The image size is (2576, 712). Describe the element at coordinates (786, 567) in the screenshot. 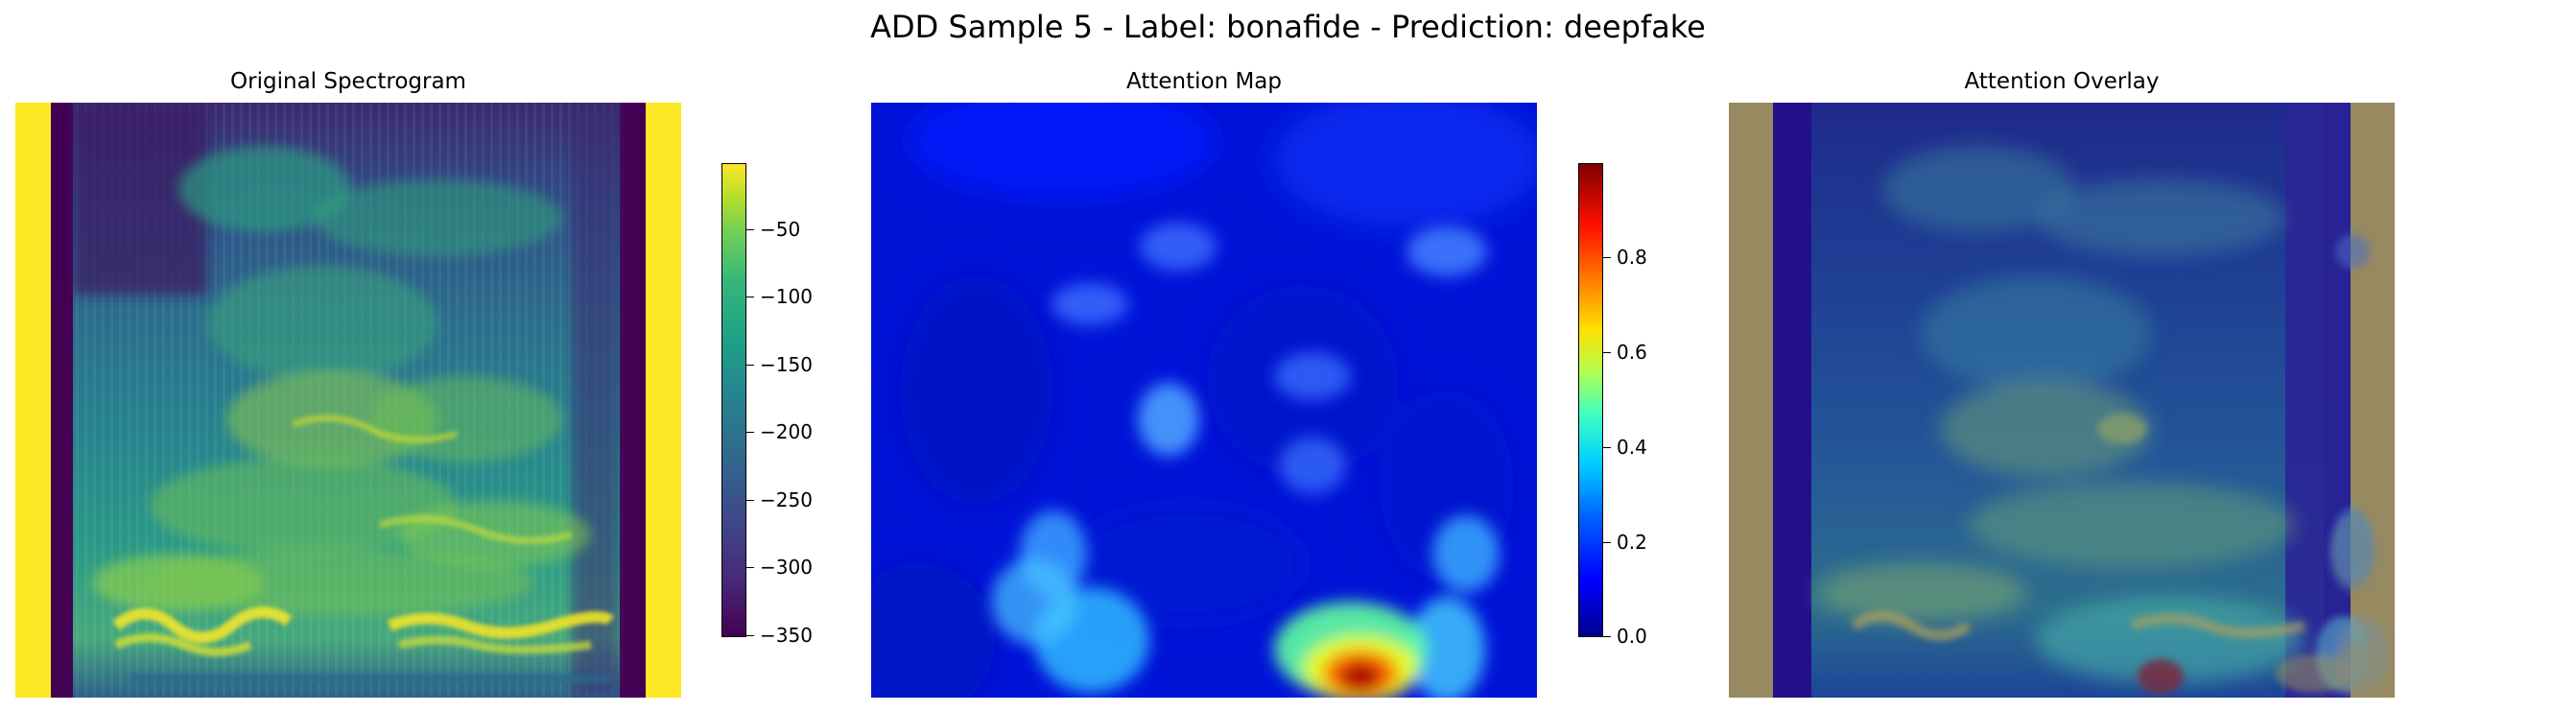

I see `spectrogram-tick-label: −300` at that location.